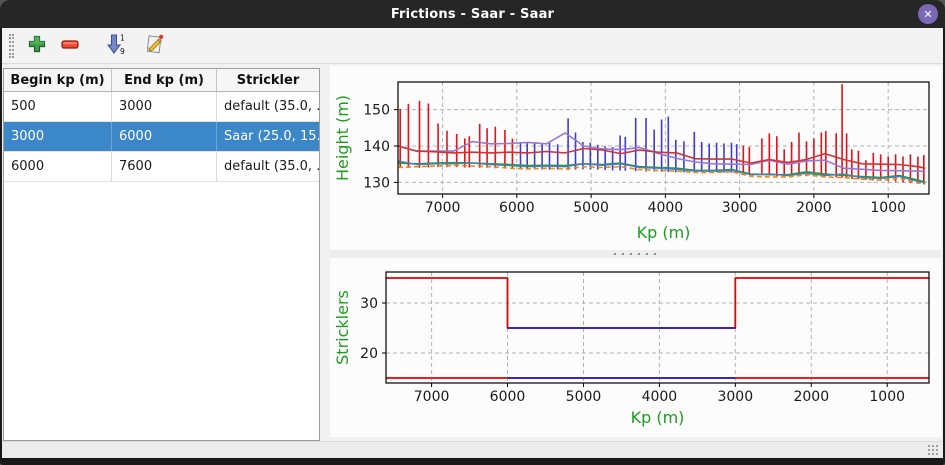  Describe the element at coordinates (342, 327) in the screenshot. I see `svg-text: Stricklers` at that location.